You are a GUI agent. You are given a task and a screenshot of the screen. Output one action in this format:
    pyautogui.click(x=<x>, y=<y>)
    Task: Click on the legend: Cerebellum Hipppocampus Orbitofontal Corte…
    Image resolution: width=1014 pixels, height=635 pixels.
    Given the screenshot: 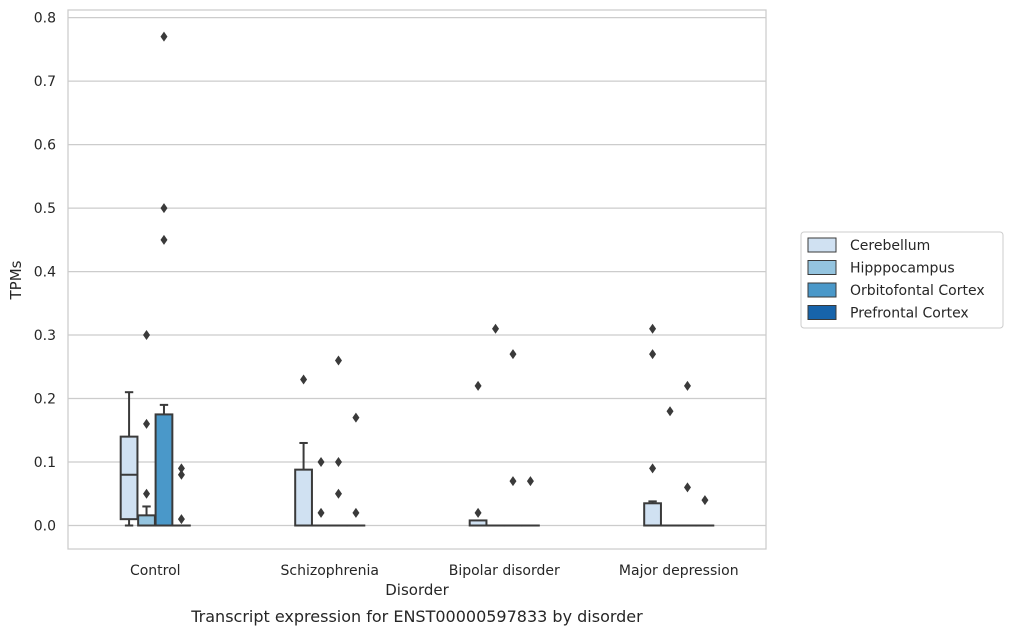 What is the action you would take?
    pyautogui.click(x=902, y=280)
    